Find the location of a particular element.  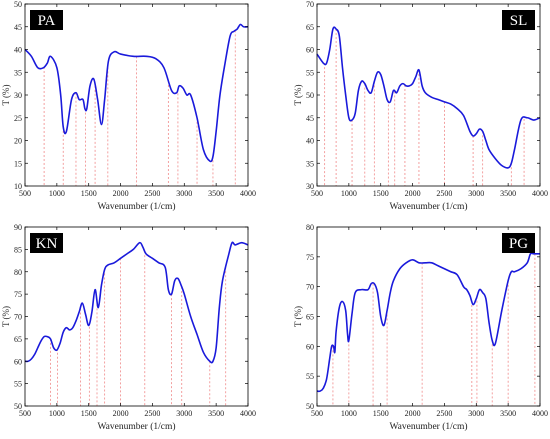

y-tick-label: 25 is located at coordinates (18, 118).